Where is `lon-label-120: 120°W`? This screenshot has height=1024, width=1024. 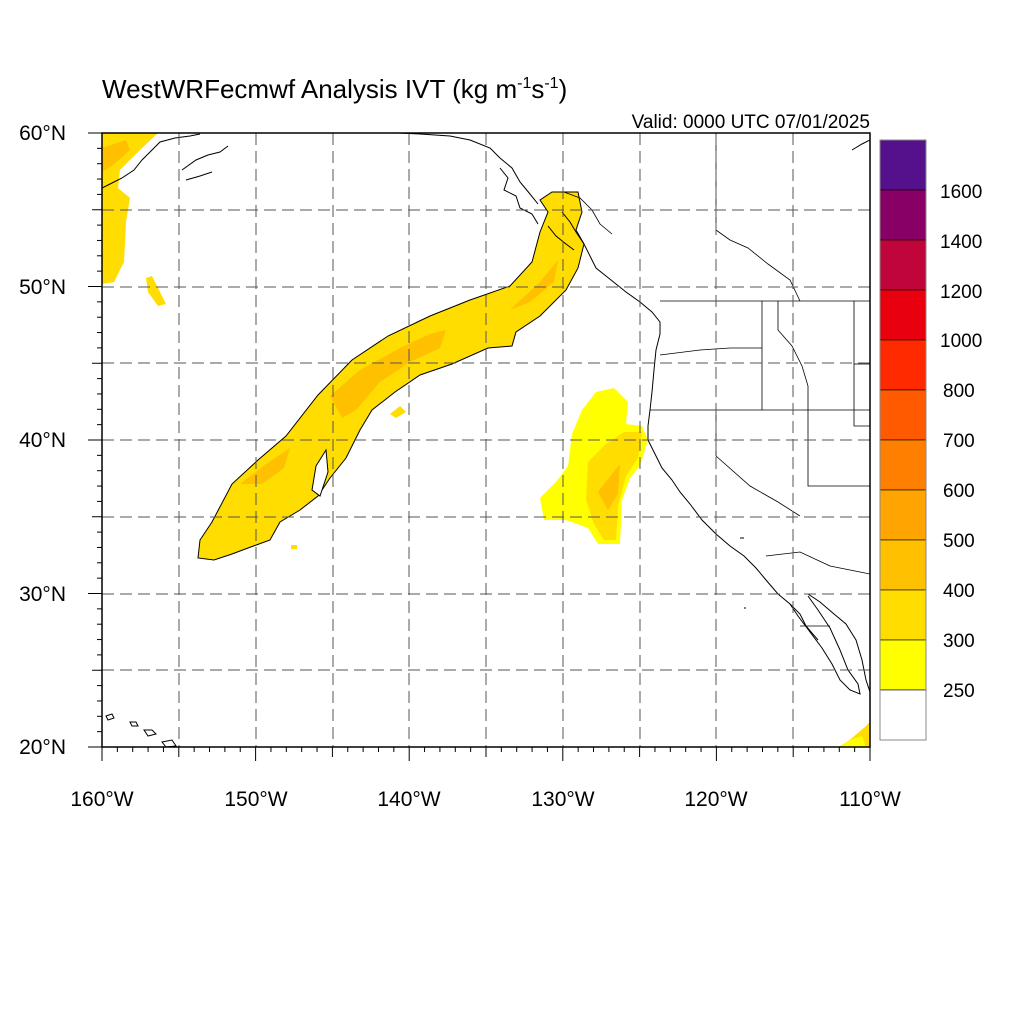 lon-label-120: 120°W is located at coordinates (715, 799).